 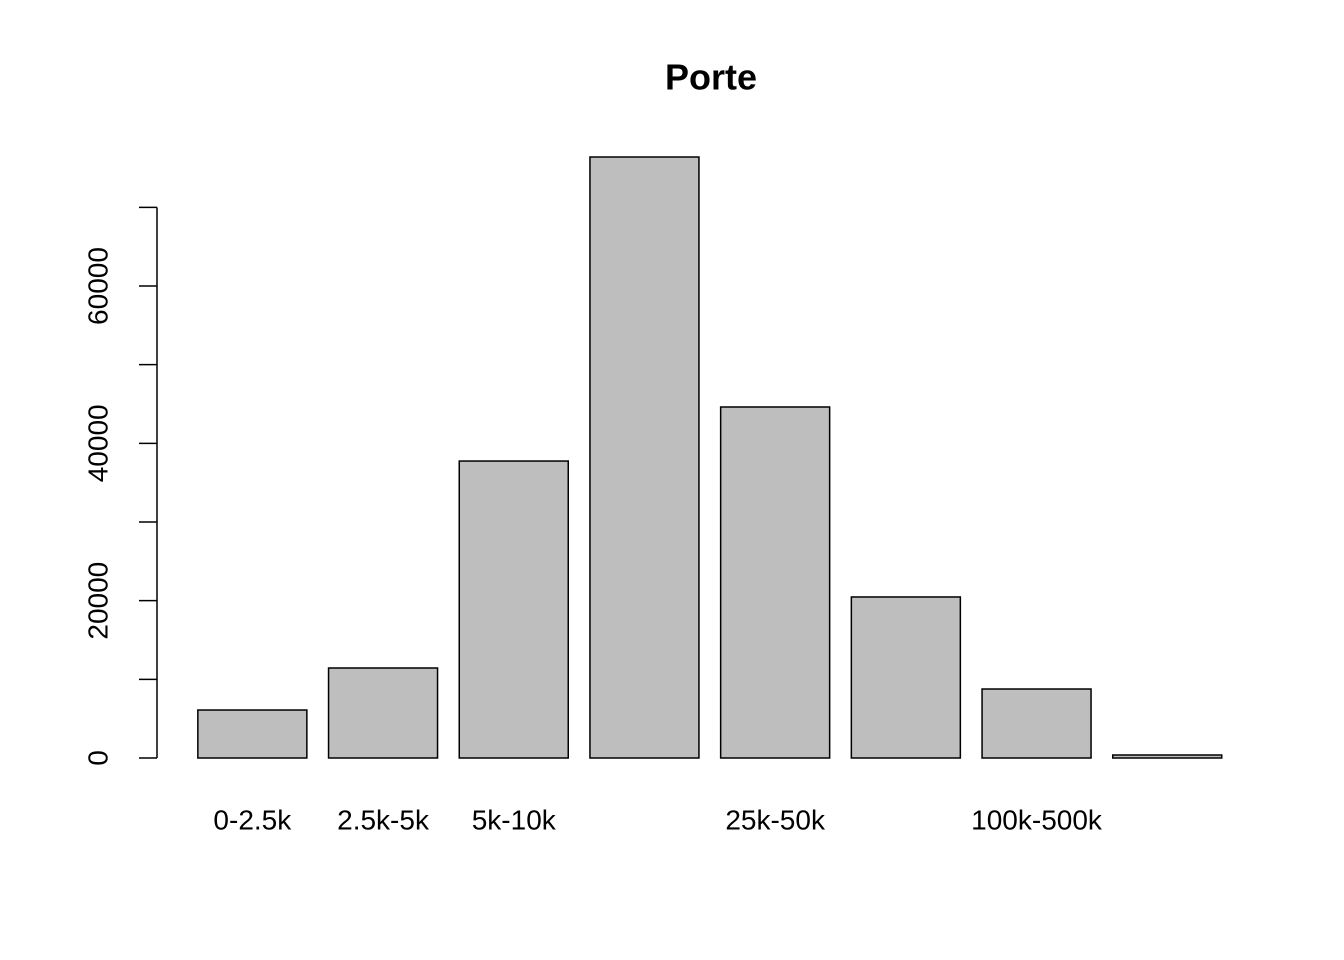 What do you see at coordinates (97, 443) in the screenshot?
I see `y-tick-label: 40000` at bounding box center [97, 443].